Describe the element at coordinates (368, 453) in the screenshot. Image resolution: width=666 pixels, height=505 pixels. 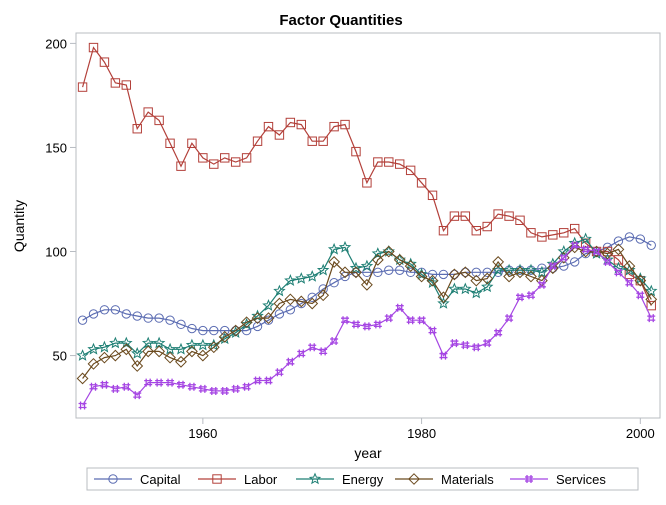
I see `x-axis-label: year` at that location.